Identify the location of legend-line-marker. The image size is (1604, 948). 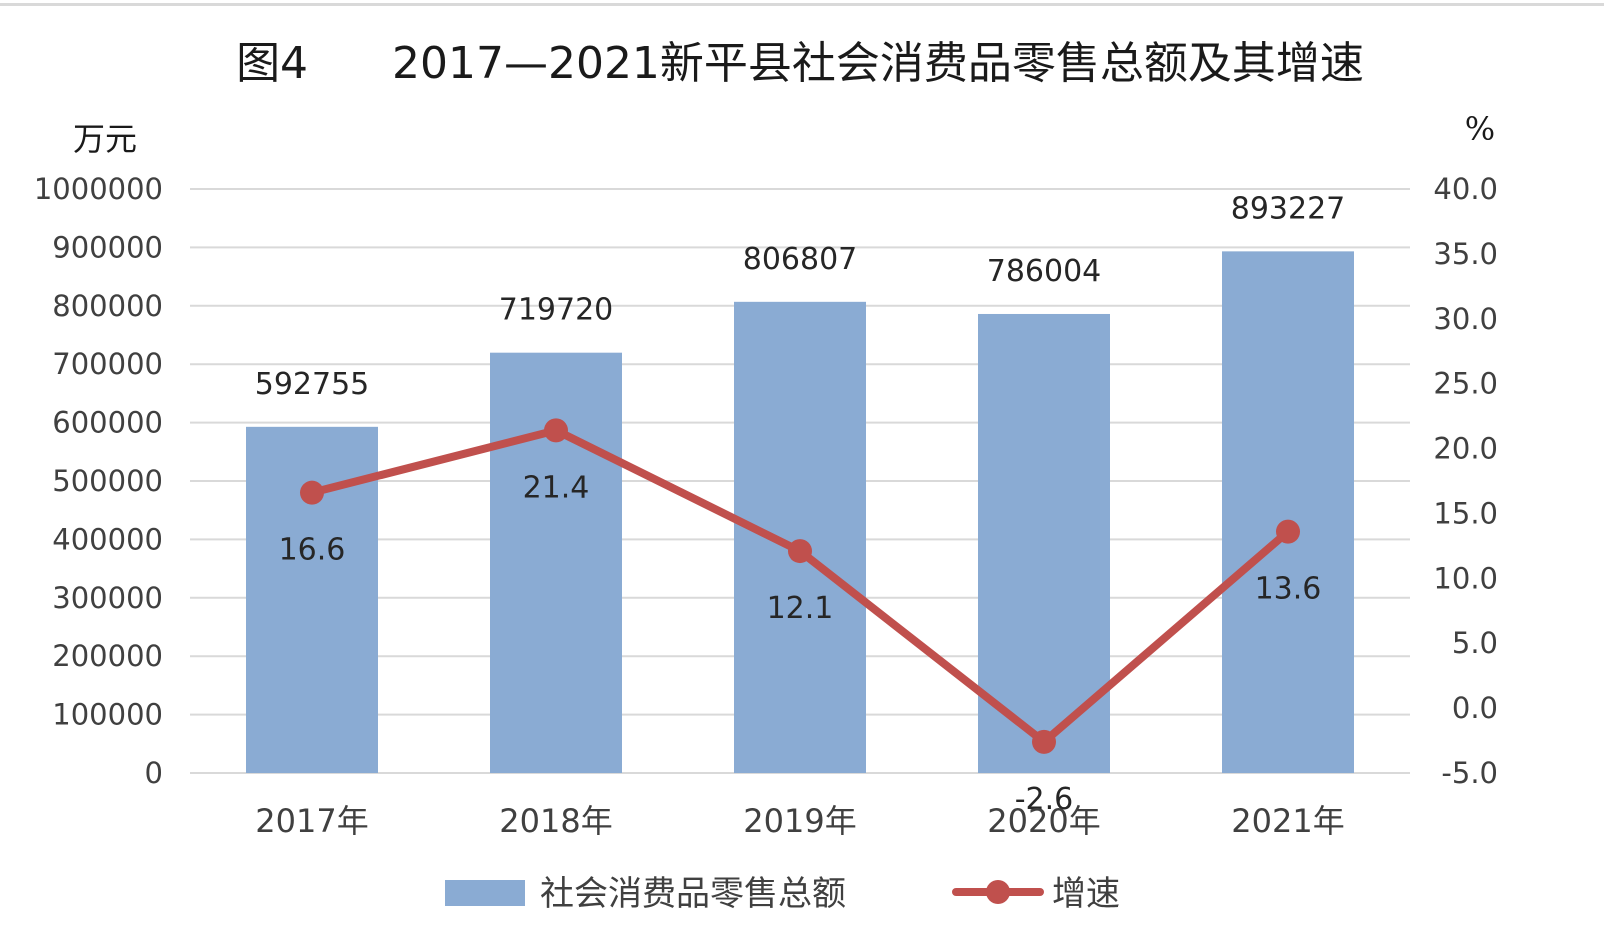
(998, 892).